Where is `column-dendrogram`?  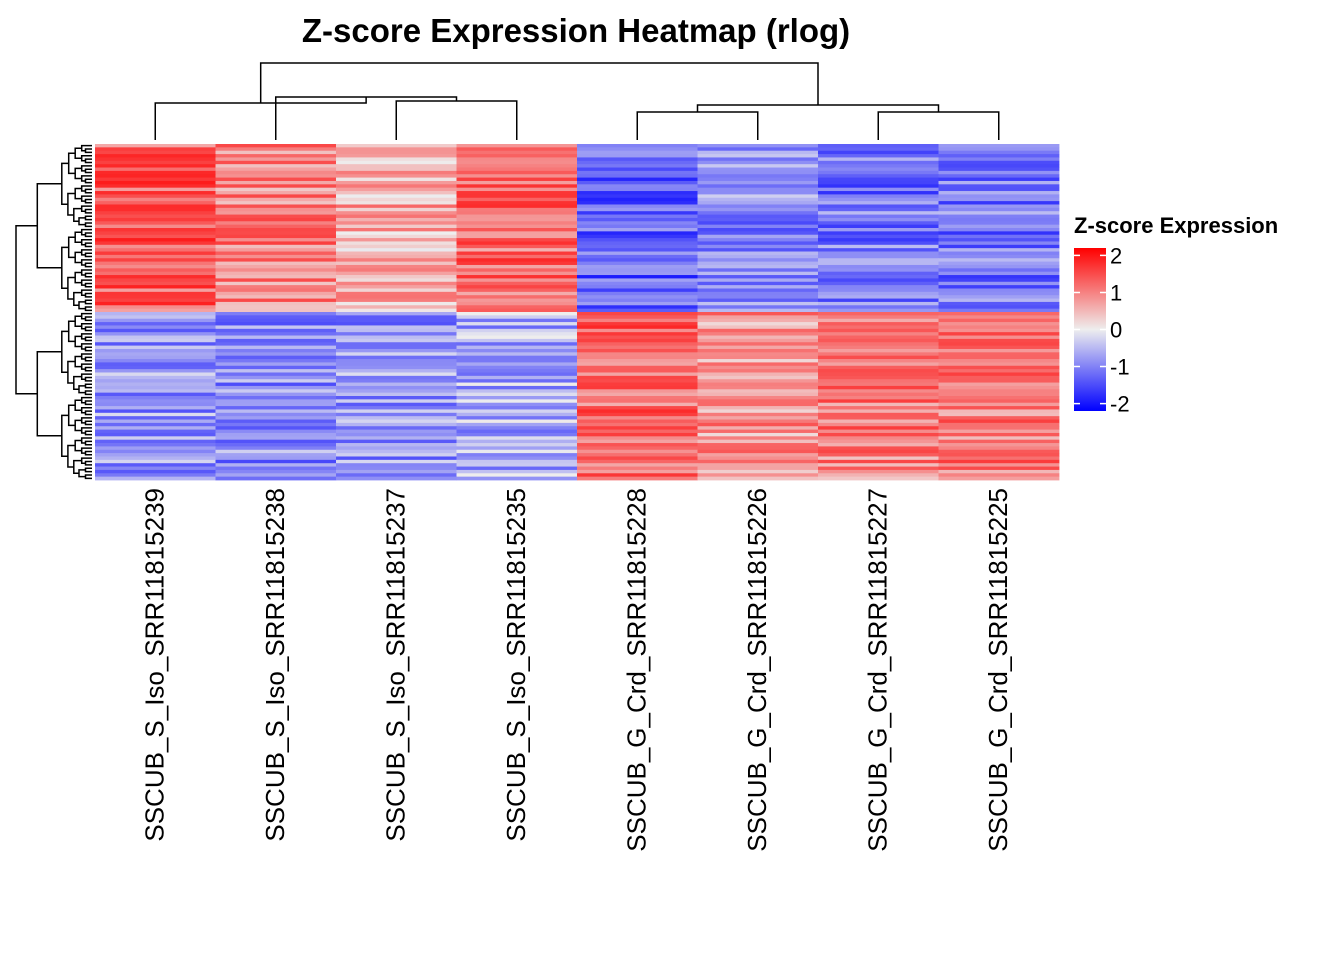 column-dendrogram is located at coordinates (577, 101).